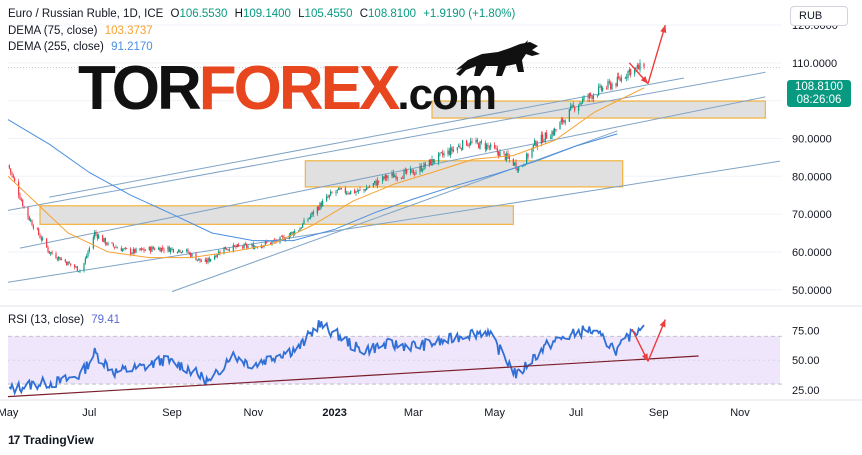 This screenshot has width=862, height=455. What do you see at coordinates (299, 88) in the screenshot?
I see `logo-part-forex: FOREX` at bounding box center [299, 88].